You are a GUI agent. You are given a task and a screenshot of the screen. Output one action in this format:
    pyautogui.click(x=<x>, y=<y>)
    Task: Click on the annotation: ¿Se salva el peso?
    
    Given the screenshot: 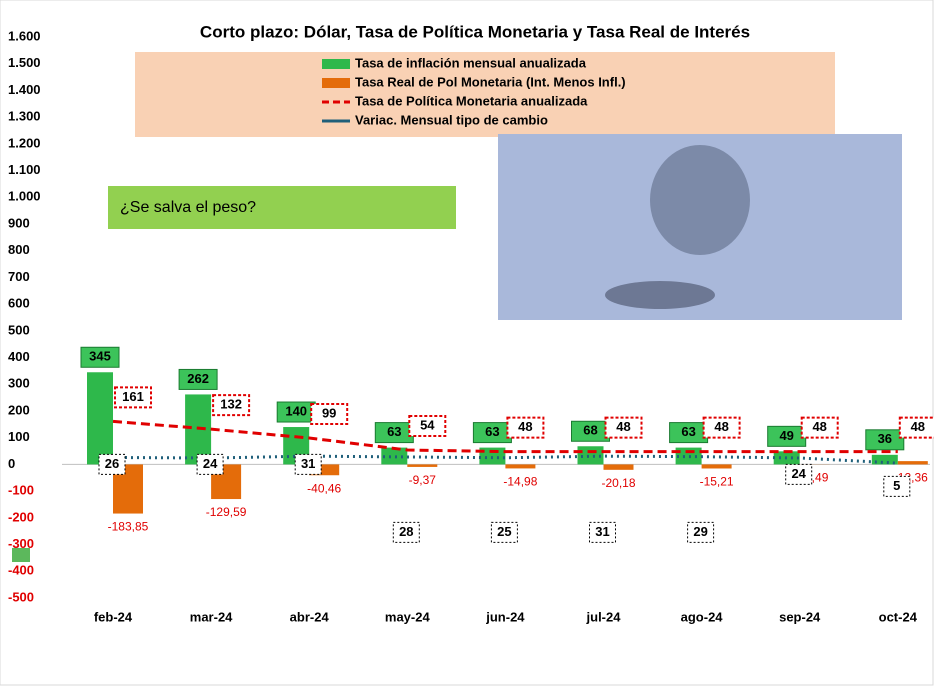 What is the action you would take?
    pyautogui.click(x=188, y=207)
    